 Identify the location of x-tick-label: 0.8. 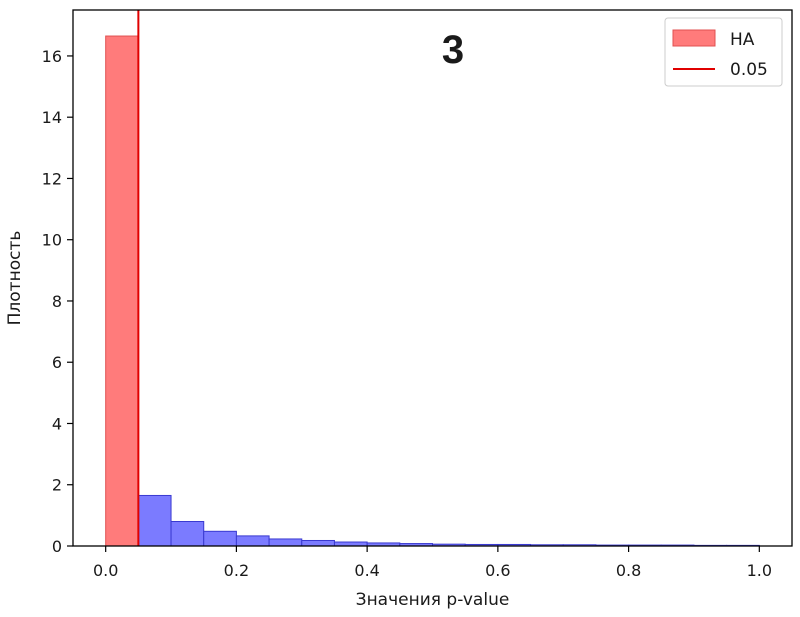
(628, 570).